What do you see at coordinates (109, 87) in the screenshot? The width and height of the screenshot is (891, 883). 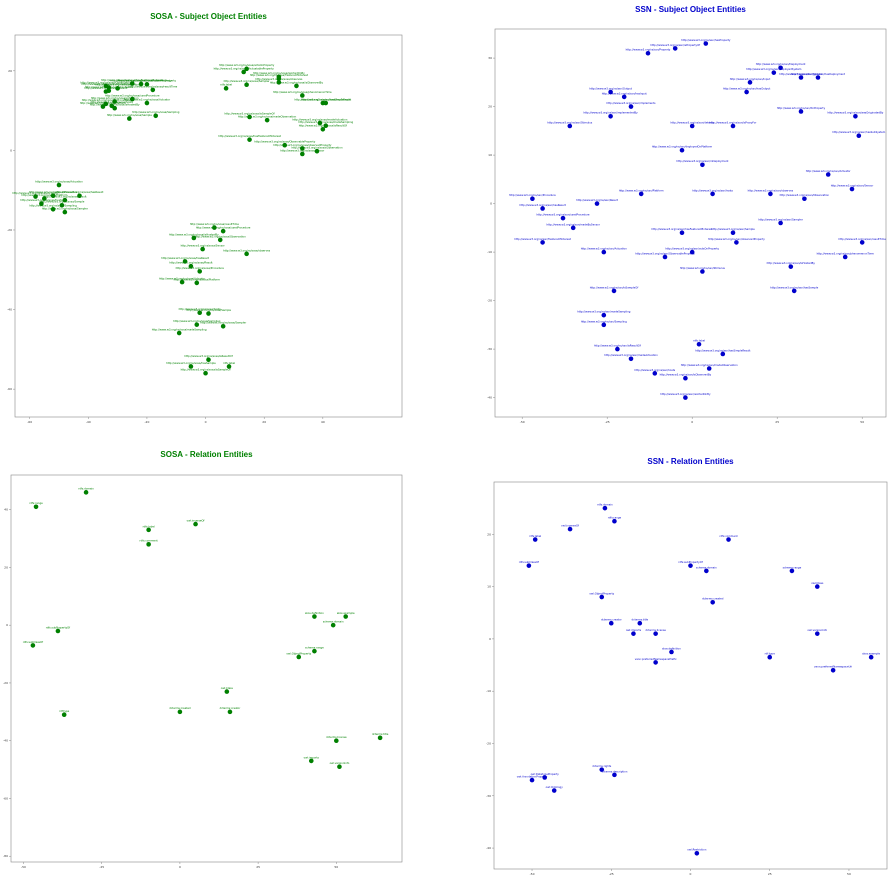 I see `point-label: http://www.w3.org/ns/sosa/hasResult` at bounding box center [109, 87].